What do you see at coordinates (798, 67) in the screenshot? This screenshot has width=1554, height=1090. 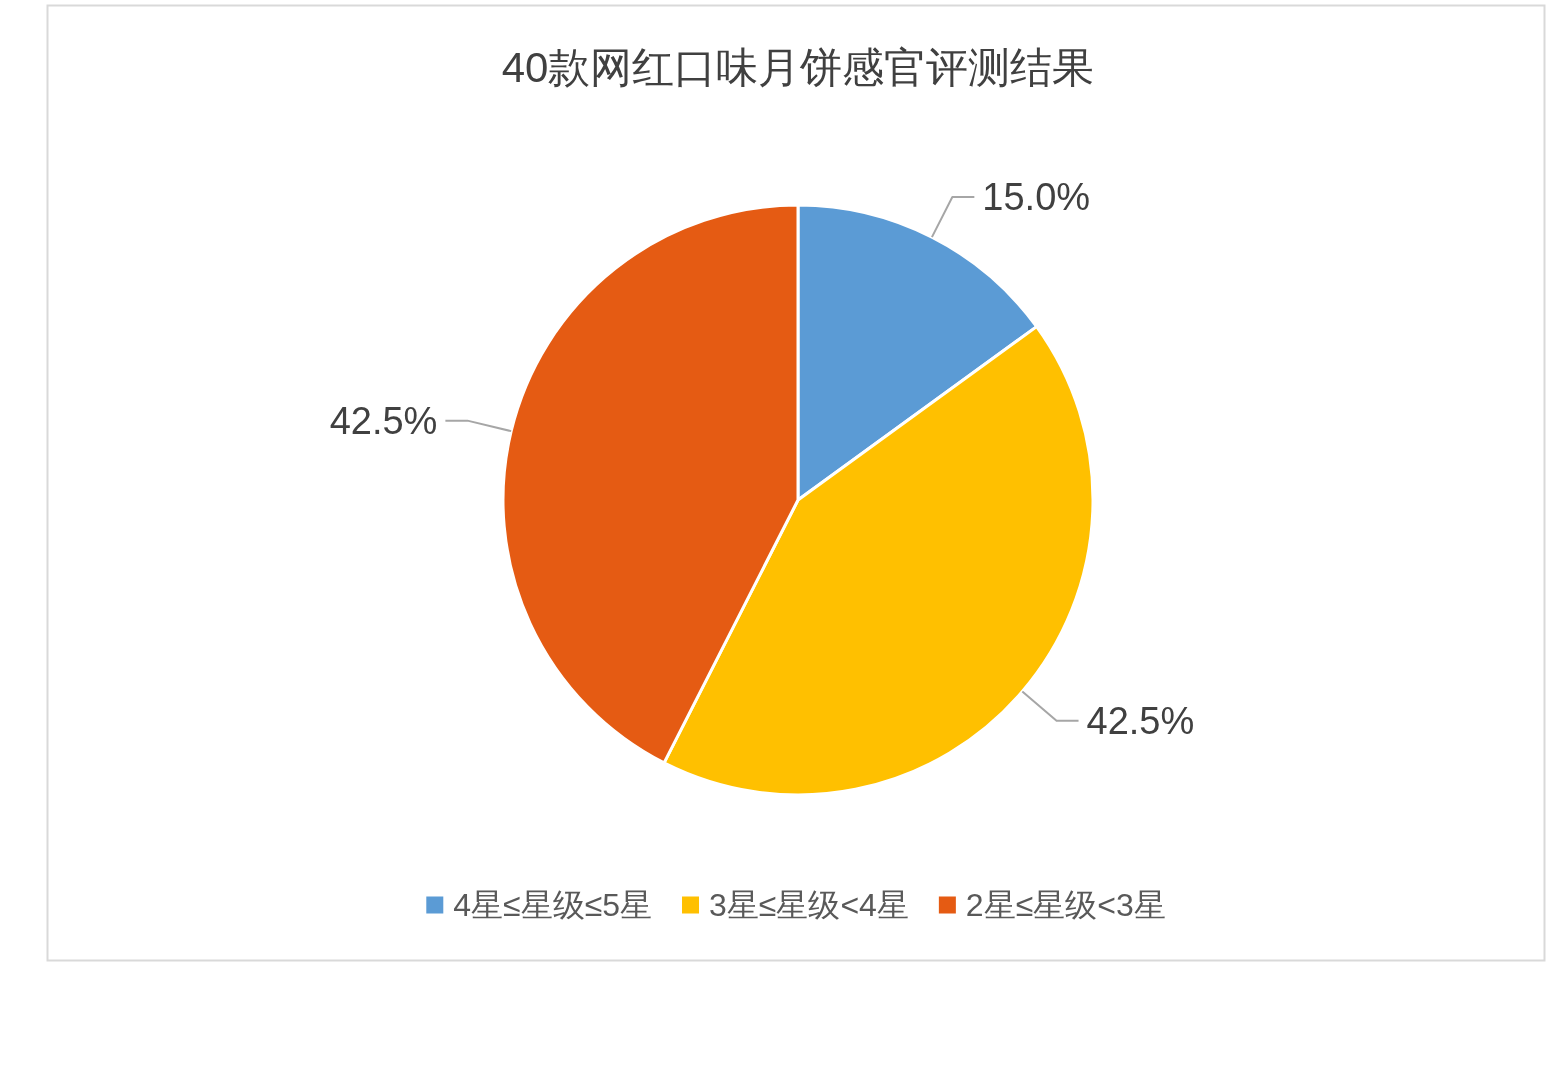 I see `chart-title: 40款网红口味月饼感官评测结果` at bounding box center [798, 67].